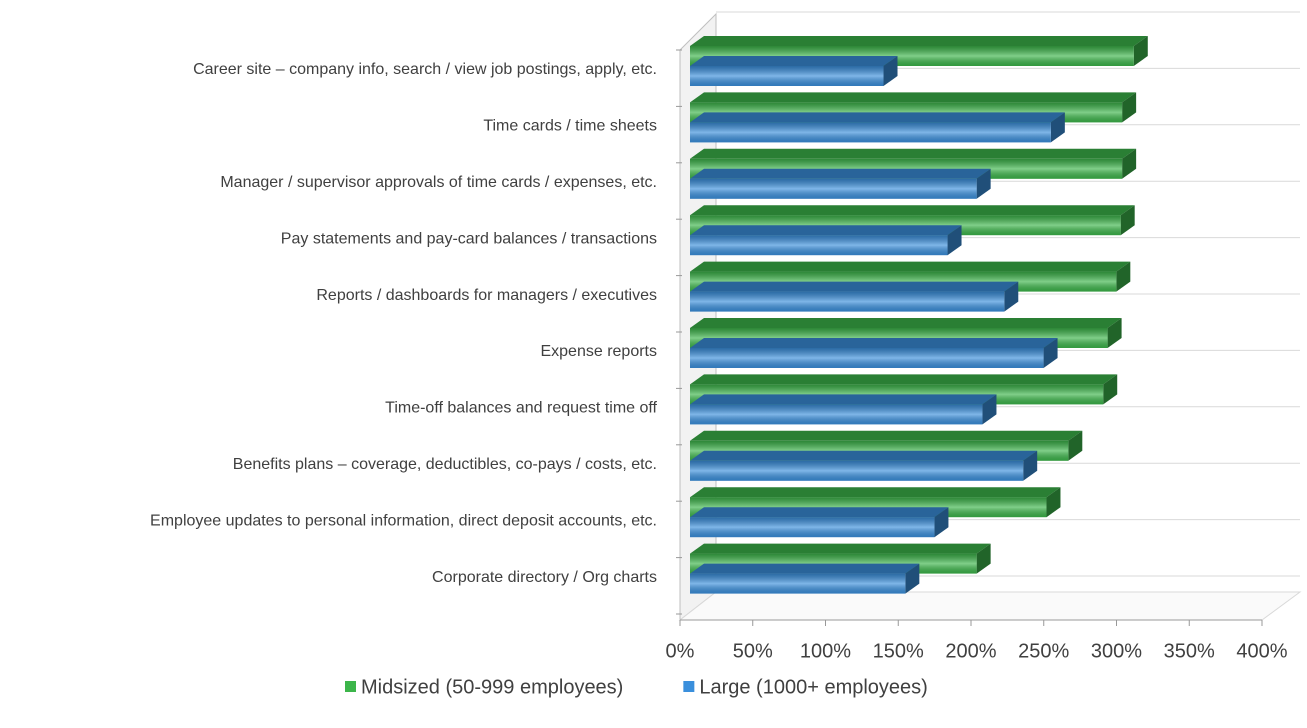 The image size is (1307, 728). What do you see at coordinates (544, 577) in the screenshot?
I see `y-tick-label: Corporate directory / Org charts` at bounding box center [544, 577].